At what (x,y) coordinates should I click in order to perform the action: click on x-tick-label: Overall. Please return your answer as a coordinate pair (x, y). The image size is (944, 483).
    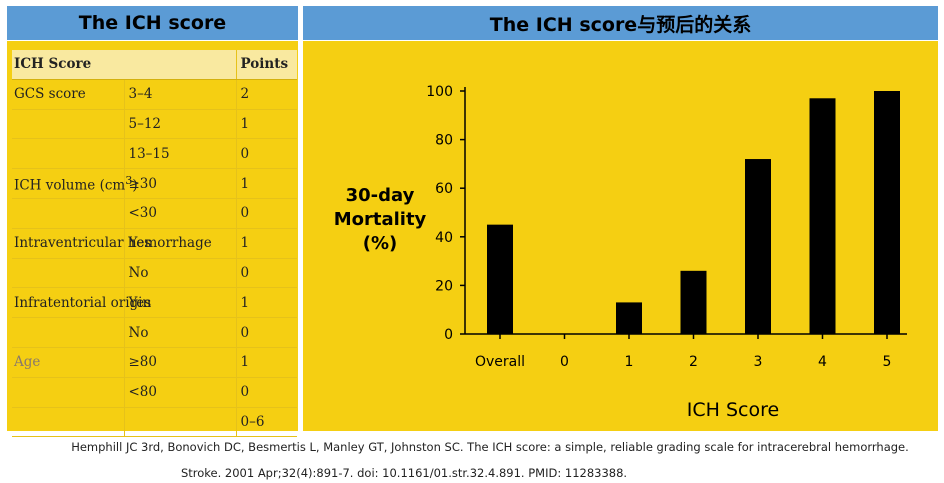
    Looking at the image, I should click on (500, 362).